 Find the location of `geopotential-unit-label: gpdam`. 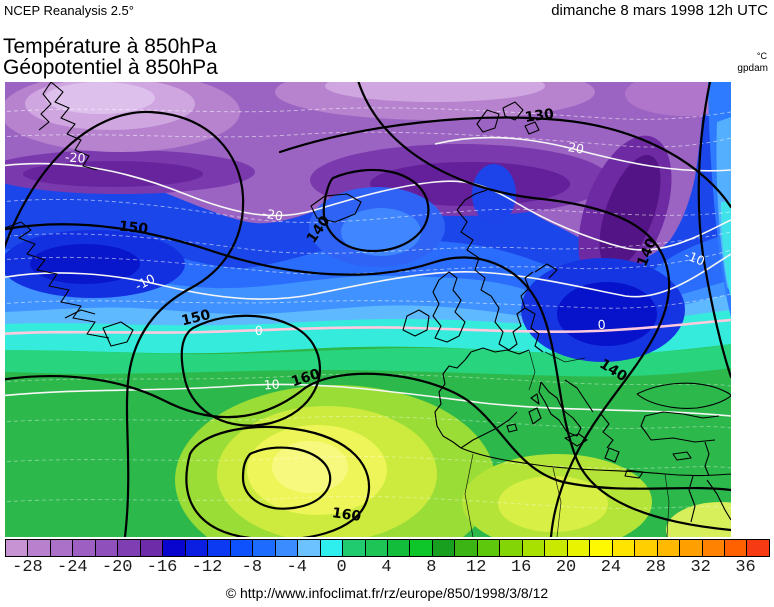

geopotential-unit-label: gpdam is located at coordinates (752, 68).